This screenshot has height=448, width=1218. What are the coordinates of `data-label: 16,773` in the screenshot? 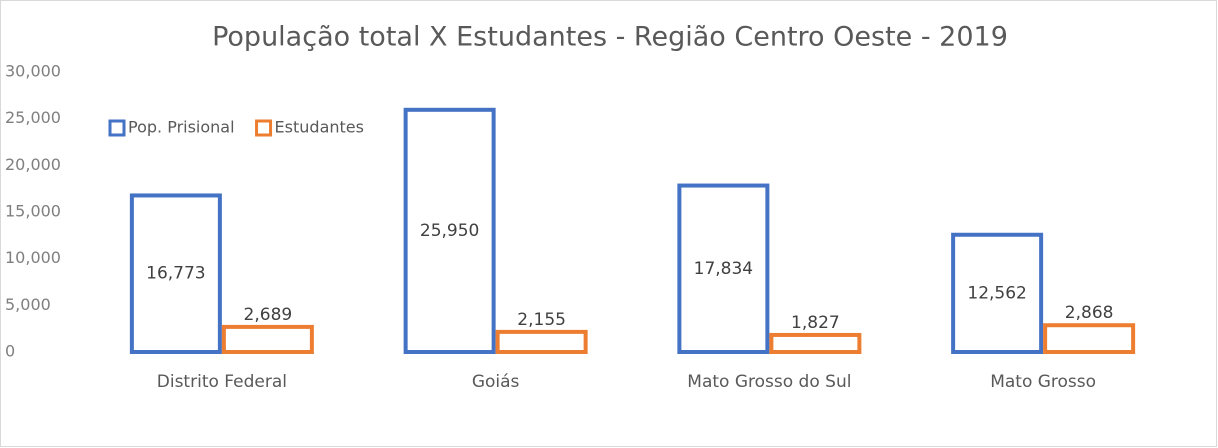 It's located at (175, 274).